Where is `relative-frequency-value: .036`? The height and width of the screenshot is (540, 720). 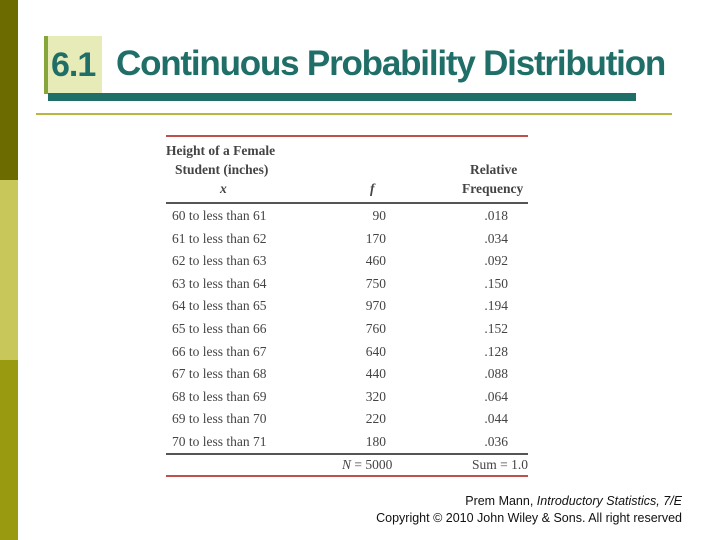
relative-frequency-value: .036 is located at coordinates (496, 441).